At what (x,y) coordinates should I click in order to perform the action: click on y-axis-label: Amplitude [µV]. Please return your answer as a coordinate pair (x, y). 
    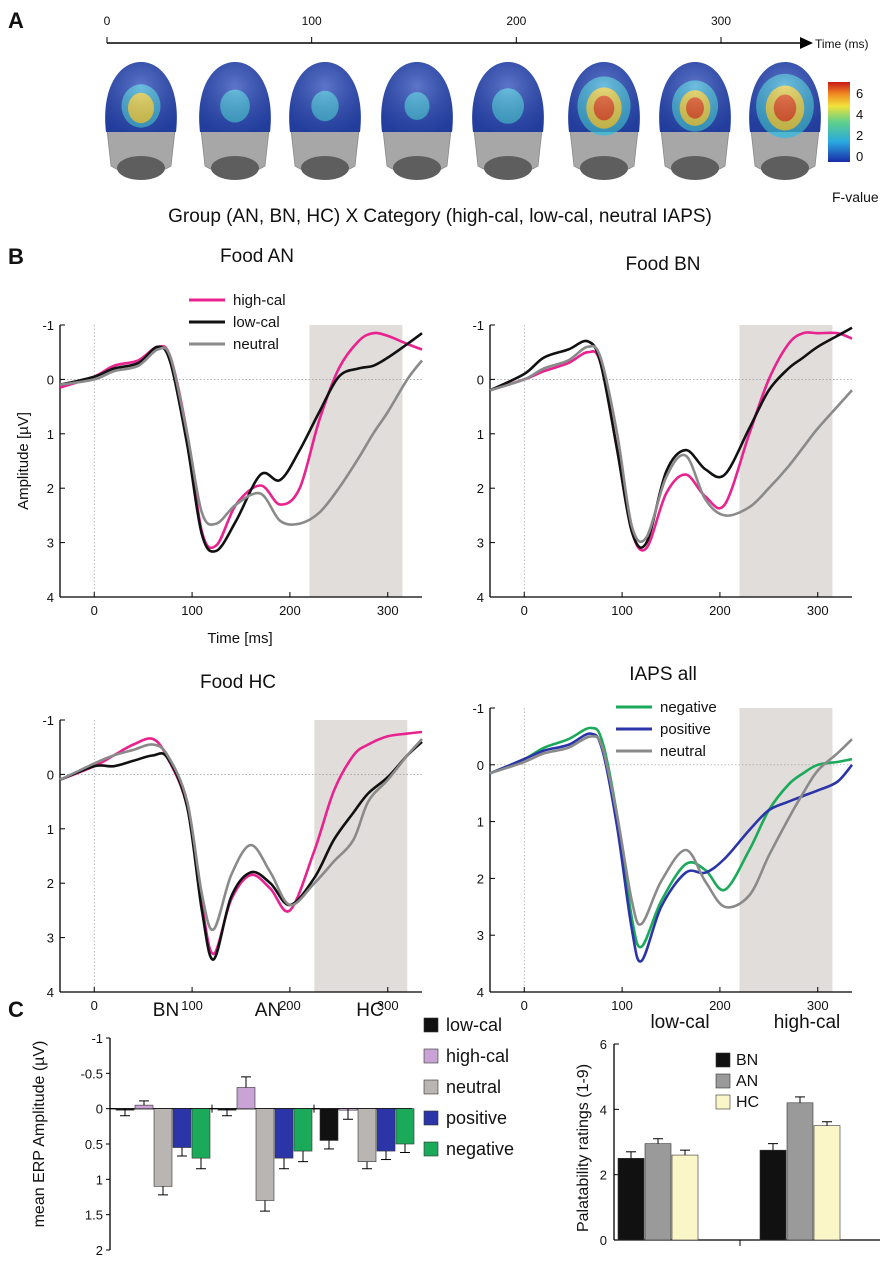
    Looking at the image, I should click on (23, 461).